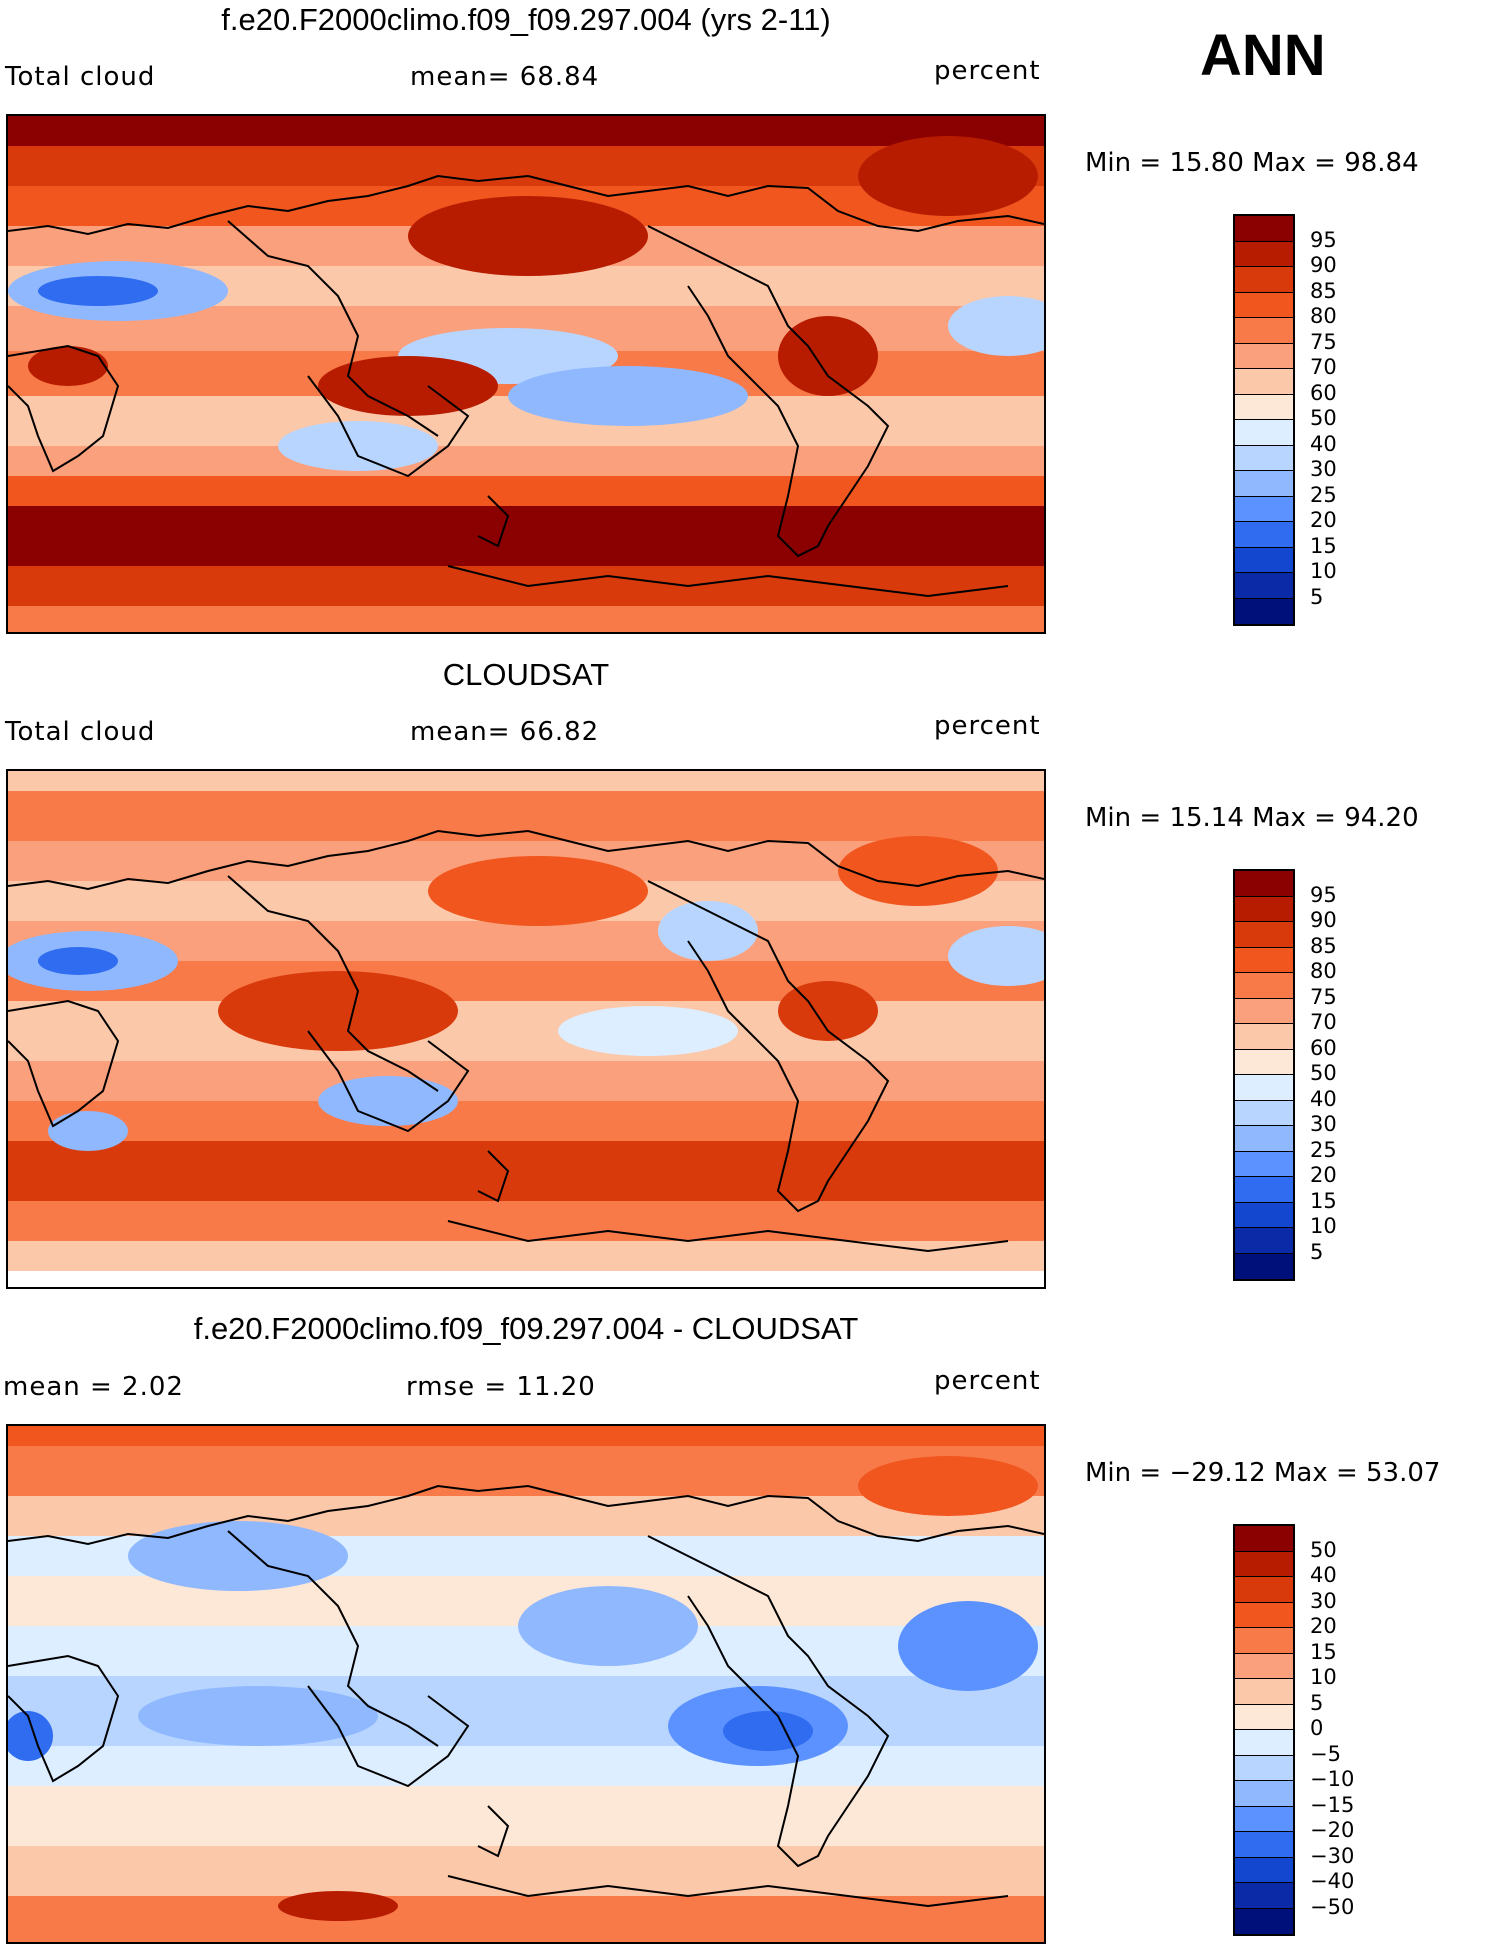  What do you see at coordinates (526, 674) in the screenshot?
I see `panel-obs-title: CLOUDSAT` at bounding box center [526, 674].